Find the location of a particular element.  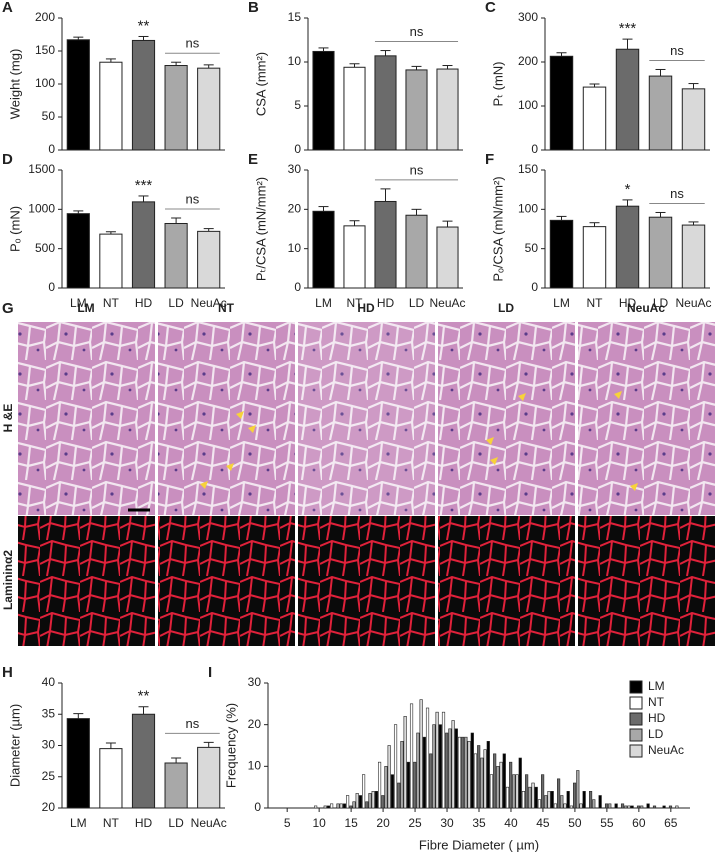

y-tick-label: 0 is located at coordinates (534, 149).